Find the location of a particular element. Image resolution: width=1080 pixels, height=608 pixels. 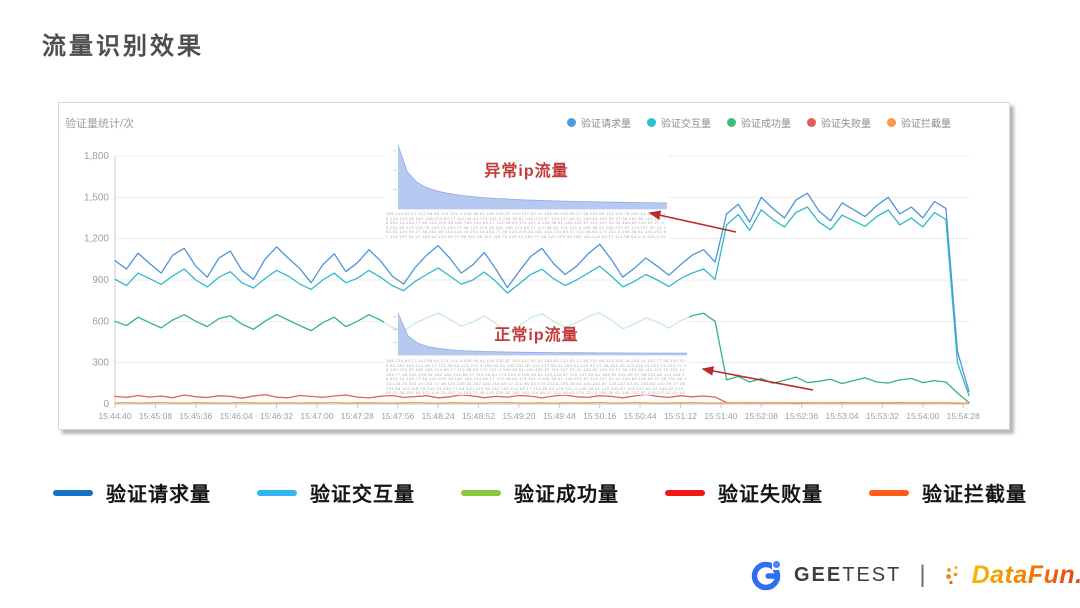

svg-text: 900 is located at coordinates (100, 280).